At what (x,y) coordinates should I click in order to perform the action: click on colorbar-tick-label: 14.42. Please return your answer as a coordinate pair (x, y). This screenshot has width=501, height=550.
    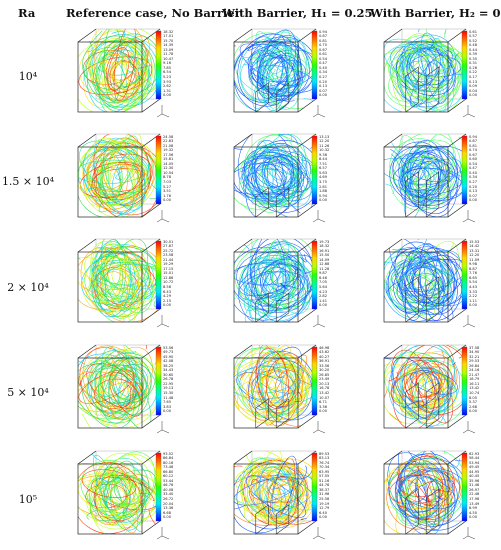
    Looking at the image, I should click on (474, 246).